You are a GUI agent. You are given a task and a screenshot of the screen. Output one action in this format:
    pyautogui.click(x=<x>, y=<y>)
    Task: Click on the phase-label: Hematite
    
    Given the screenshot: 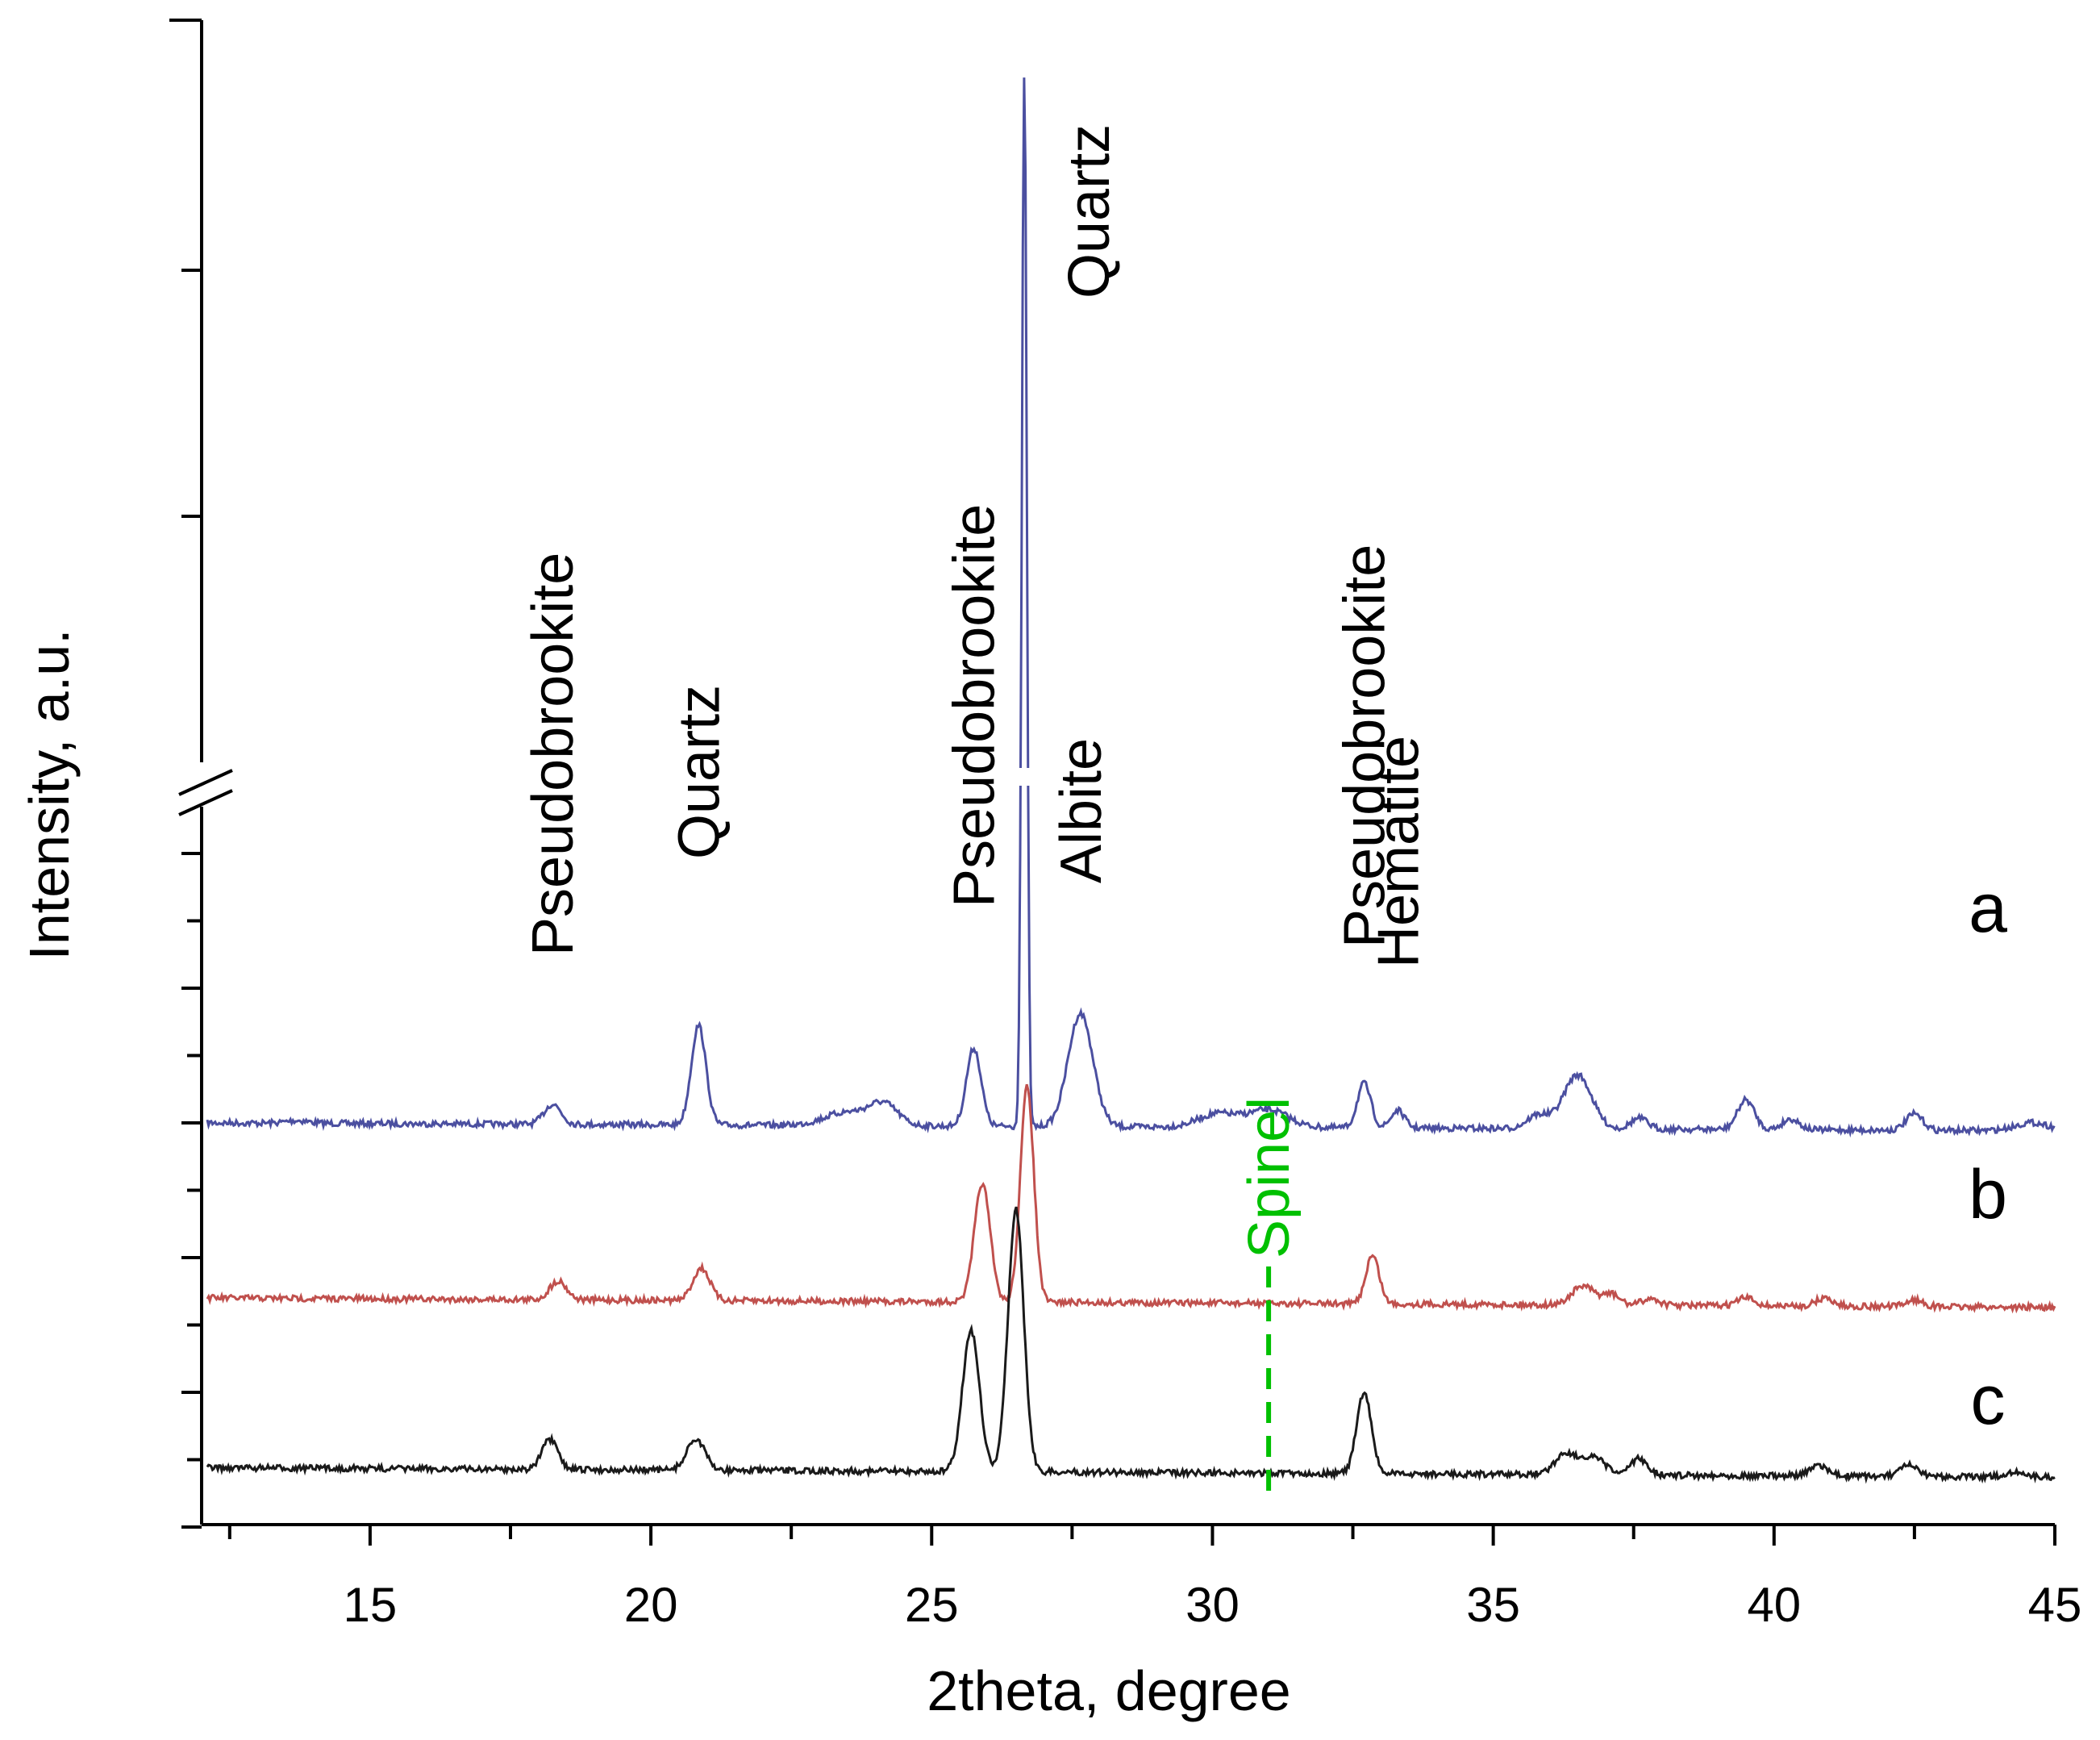 What is the action you would take?
    pyautogui.click(x=1398, y=852)
    